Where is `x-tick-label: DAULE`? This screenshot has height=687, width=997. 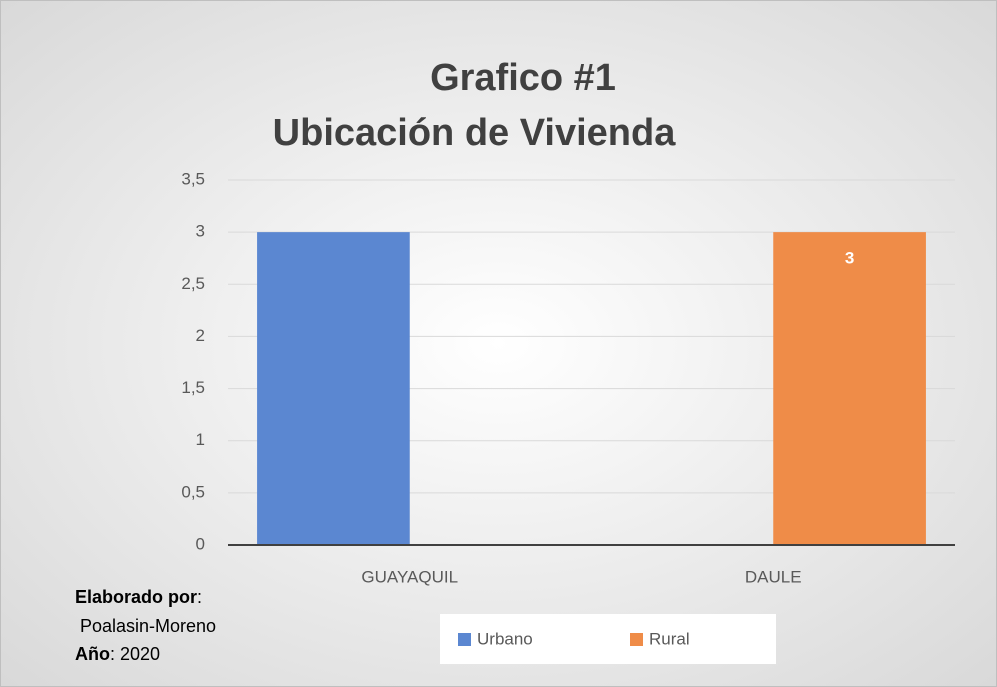 x-tick-label: DAULE is located at coordinates (773, 576).